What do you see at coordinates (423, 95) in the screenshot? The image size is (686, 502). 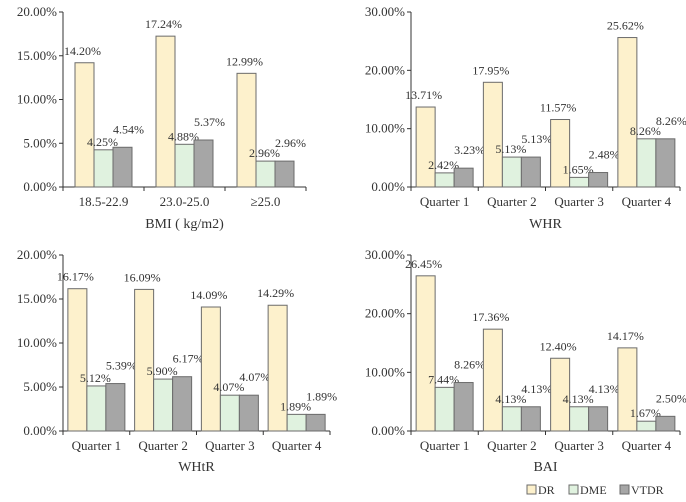 I see `data-label-dr: 13.71%` at bounding box center [423, 95].